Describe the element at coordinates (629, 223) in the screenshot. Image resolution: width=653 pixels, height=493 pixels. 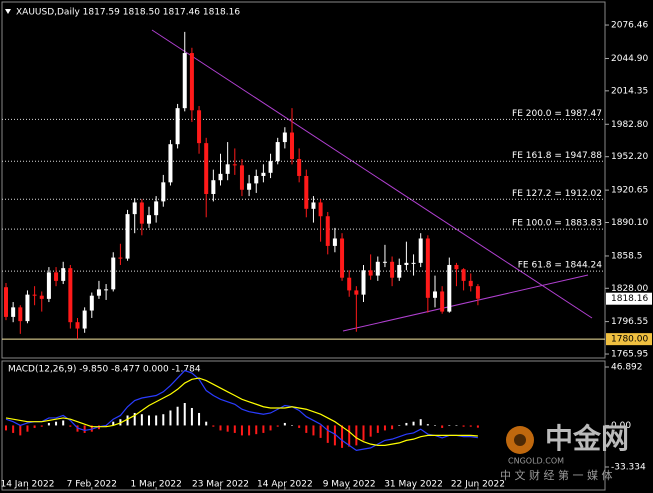
I see `y-tick-label: 1890.10` at that location.